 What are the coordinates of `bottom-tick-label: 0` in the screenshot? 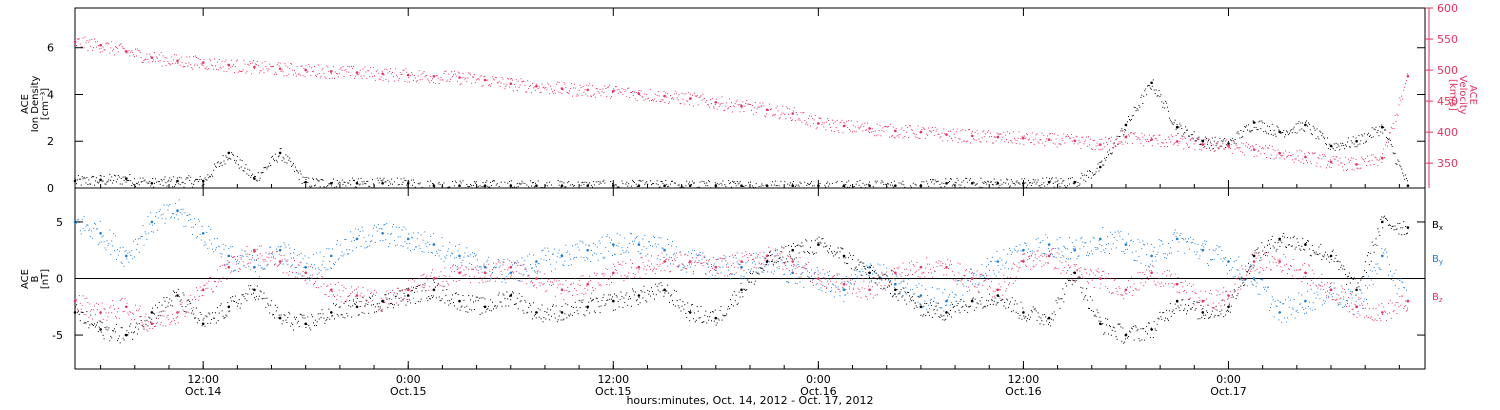 It's located at (59, 279).